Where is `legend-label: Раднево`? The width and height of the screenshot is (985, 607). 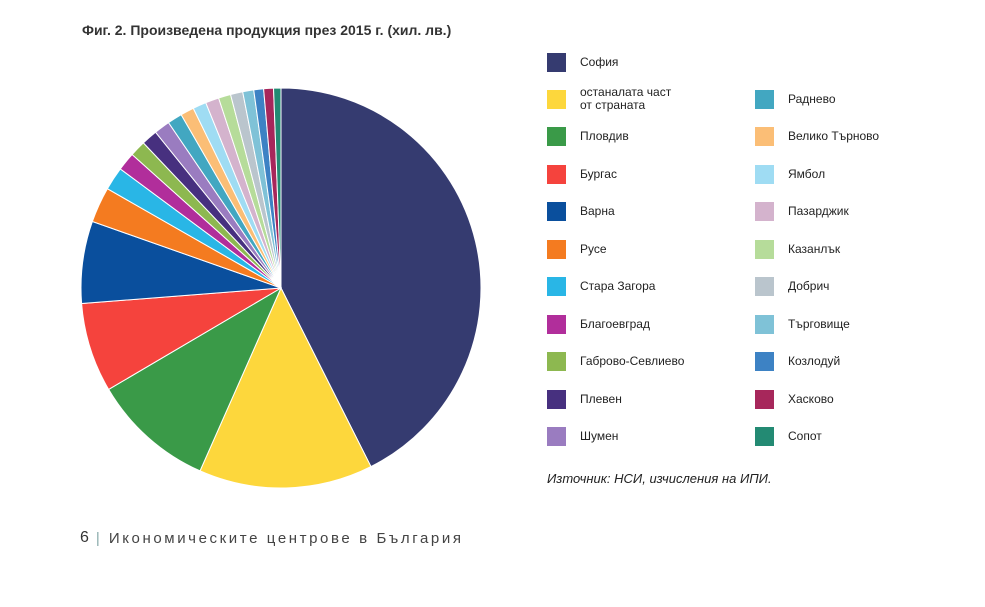
legend-label: Раднево is located at coordinates (812, 98).